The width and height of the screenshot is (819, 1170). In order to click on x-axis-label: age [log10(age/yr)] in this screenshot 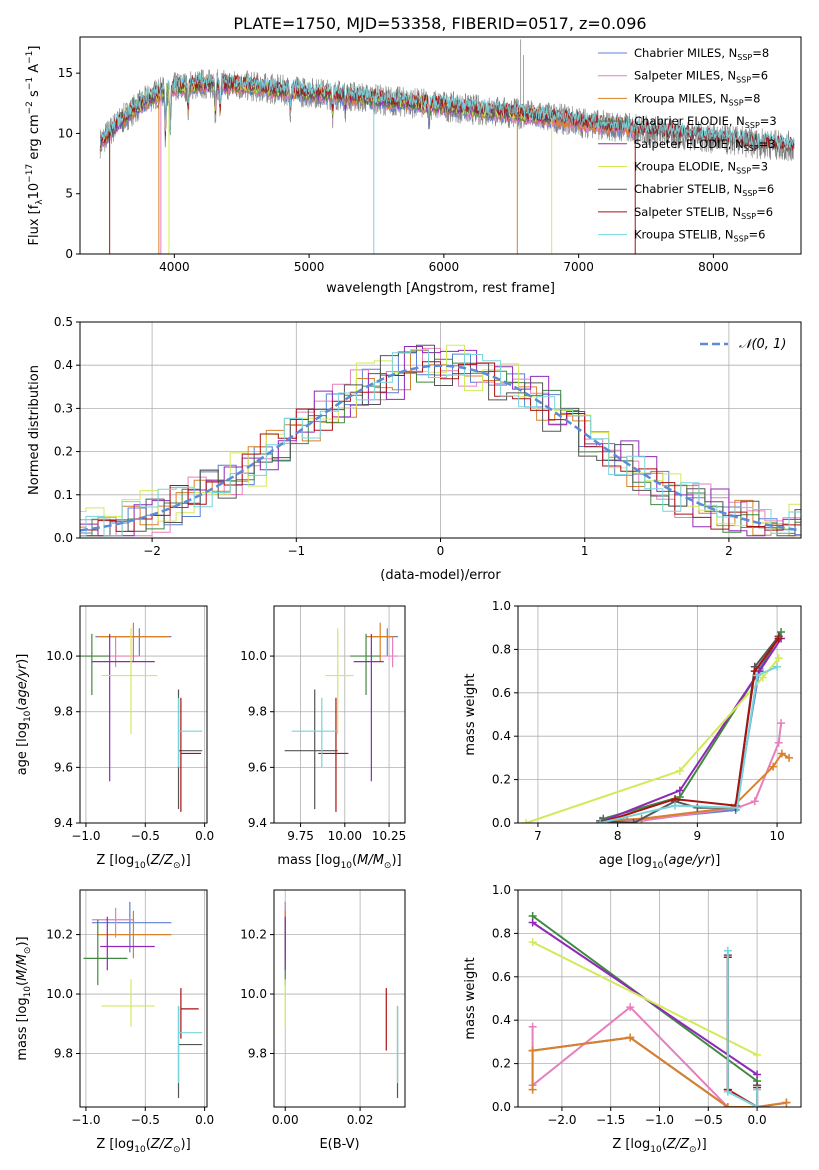, I will do `click(660, 862)`.